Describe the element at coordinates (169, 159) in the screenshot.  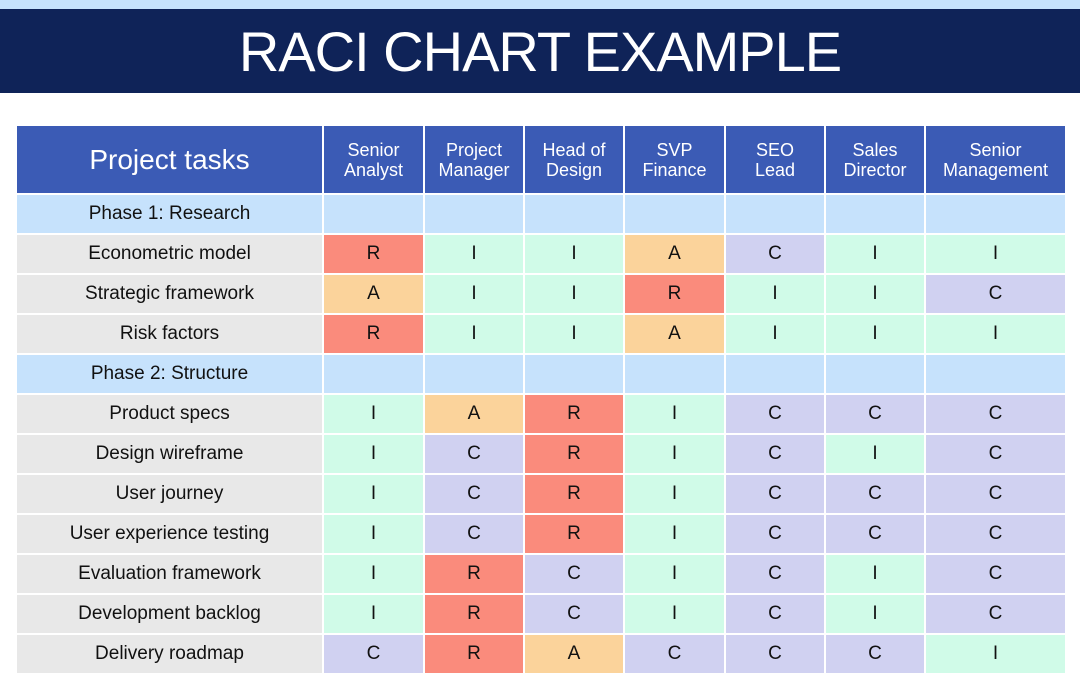
I see `column-header-project-tasks: Project tasks` at that location.